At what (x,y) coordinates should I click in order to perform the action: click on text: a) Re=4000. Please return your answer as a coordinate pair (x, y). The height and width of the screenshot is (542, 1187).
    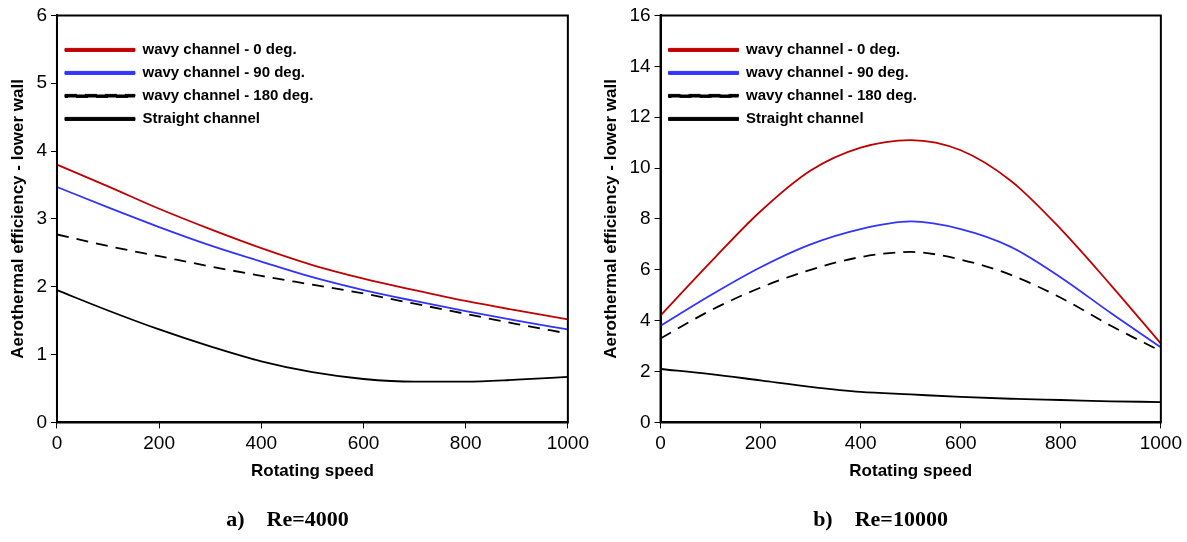
    Looking at the image, I should click on (287, 519).